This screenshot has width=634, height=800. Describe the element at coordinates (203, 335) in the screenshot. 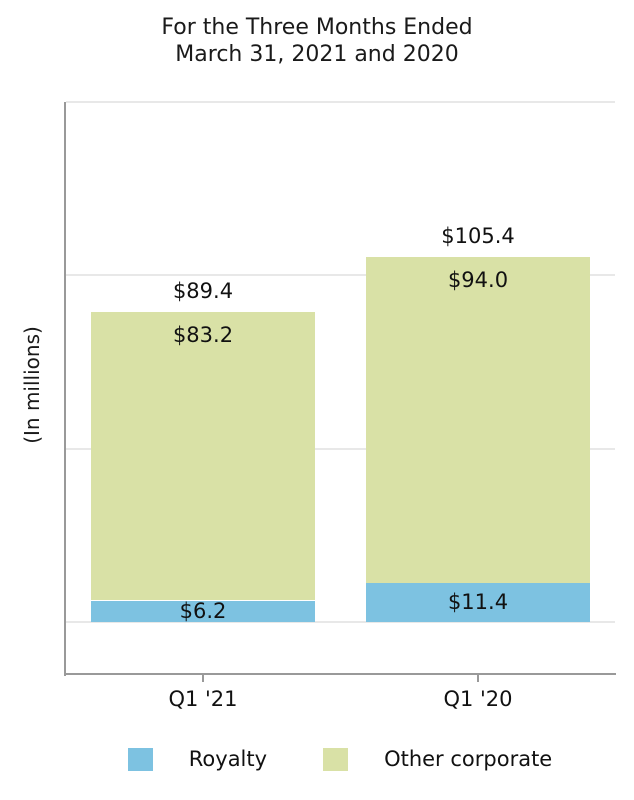

I see `segment-value-label: $83.2` at that location.